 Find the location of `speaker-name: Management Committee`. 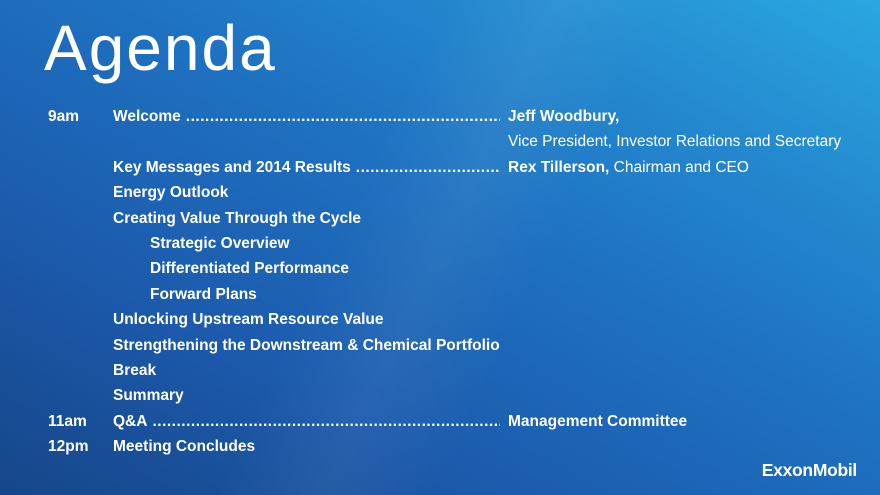

speaker-name: Management Committee is located at coordinates (598, 421).